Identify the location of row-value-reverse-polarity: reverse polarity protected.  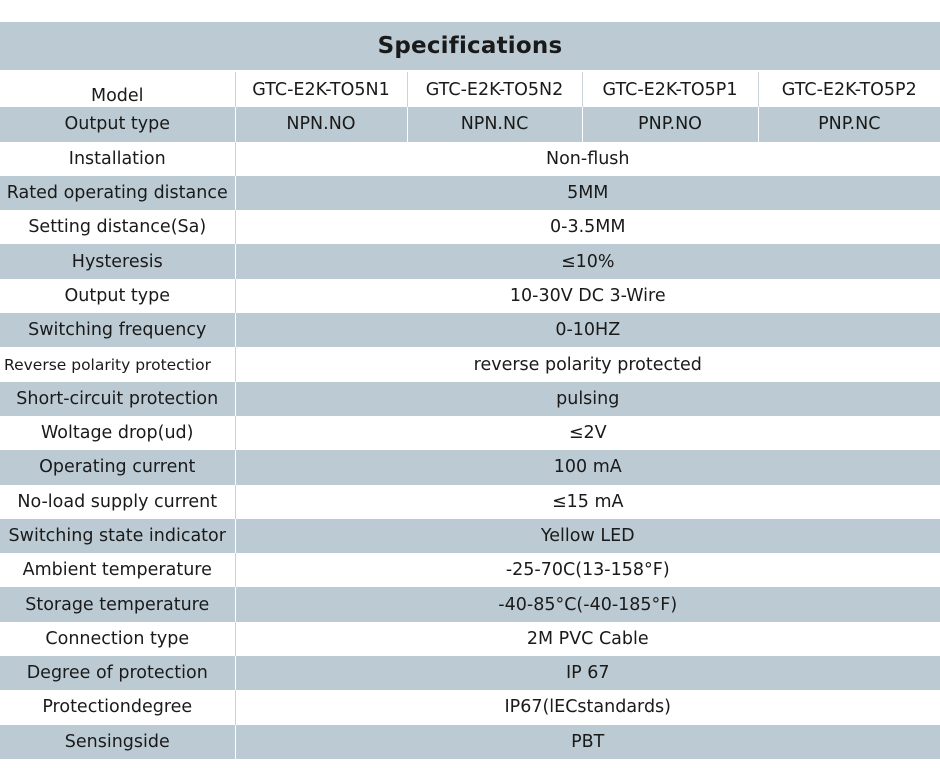
(587, 364).